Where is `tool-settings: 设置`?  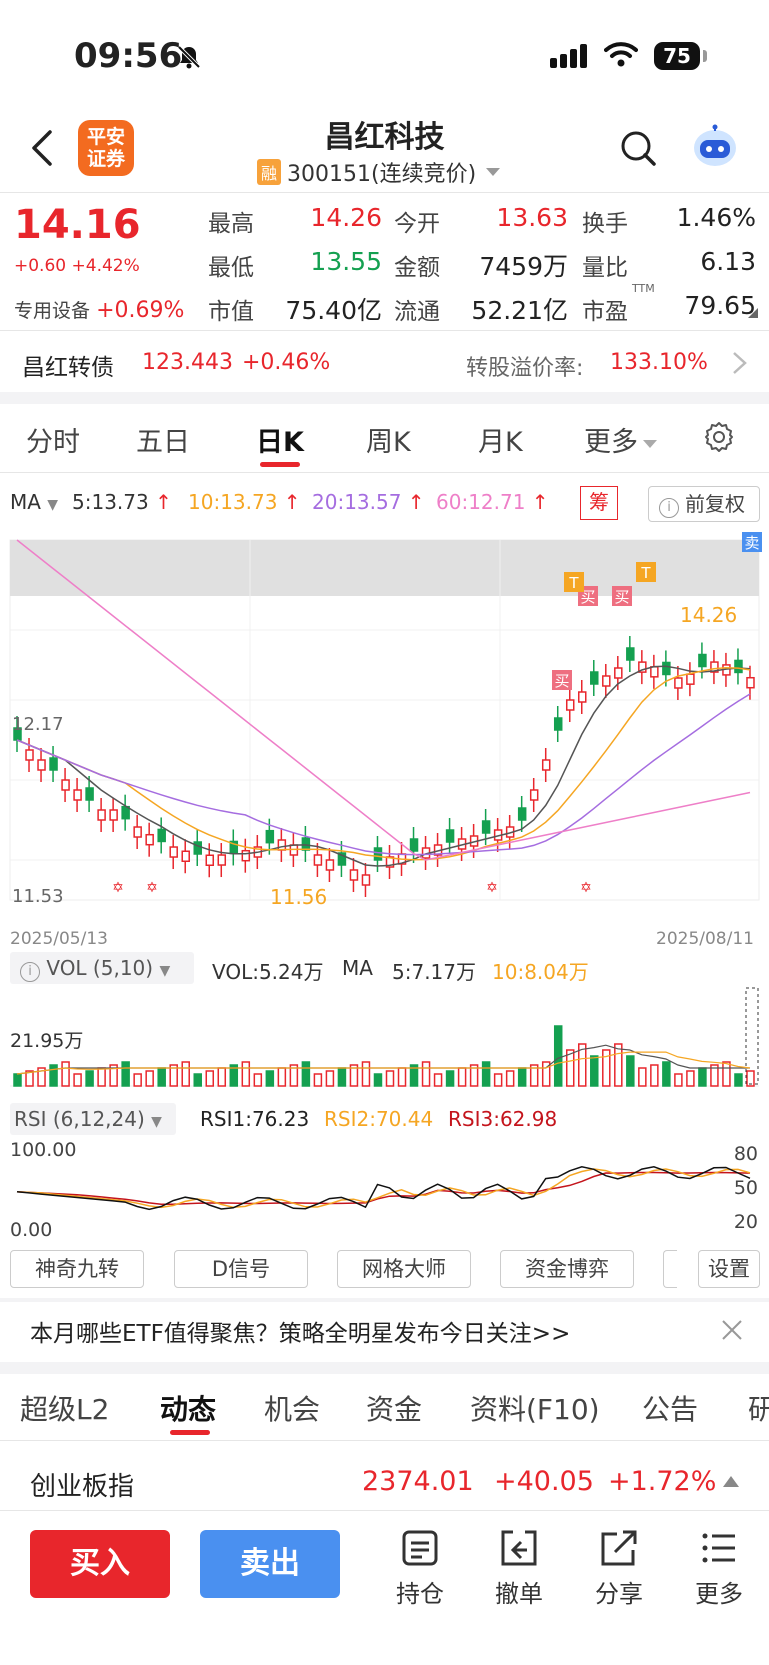 tool-settings: 设置 is located at coordinates (729, 1269).